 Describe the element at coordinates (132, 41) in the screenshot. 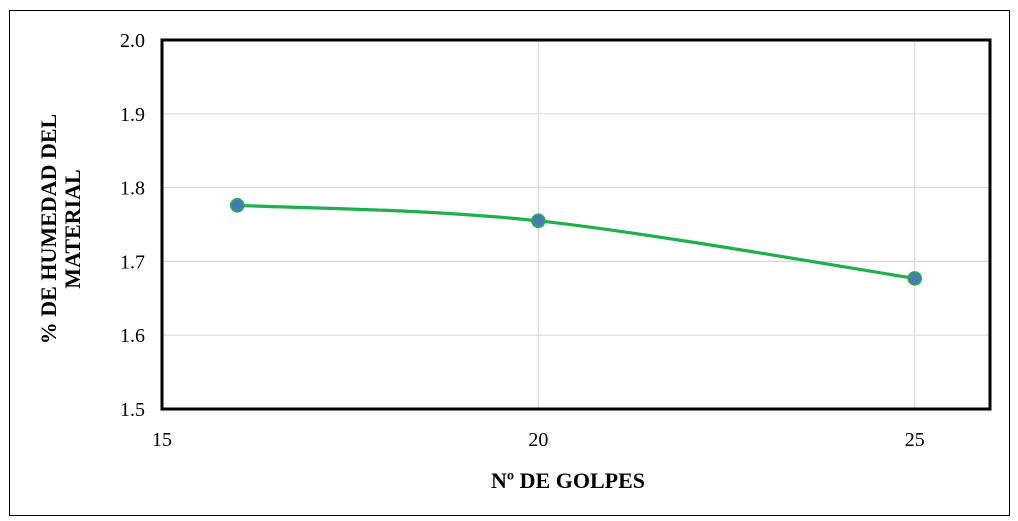

I see `y-tick-label: 2.0` at that location.